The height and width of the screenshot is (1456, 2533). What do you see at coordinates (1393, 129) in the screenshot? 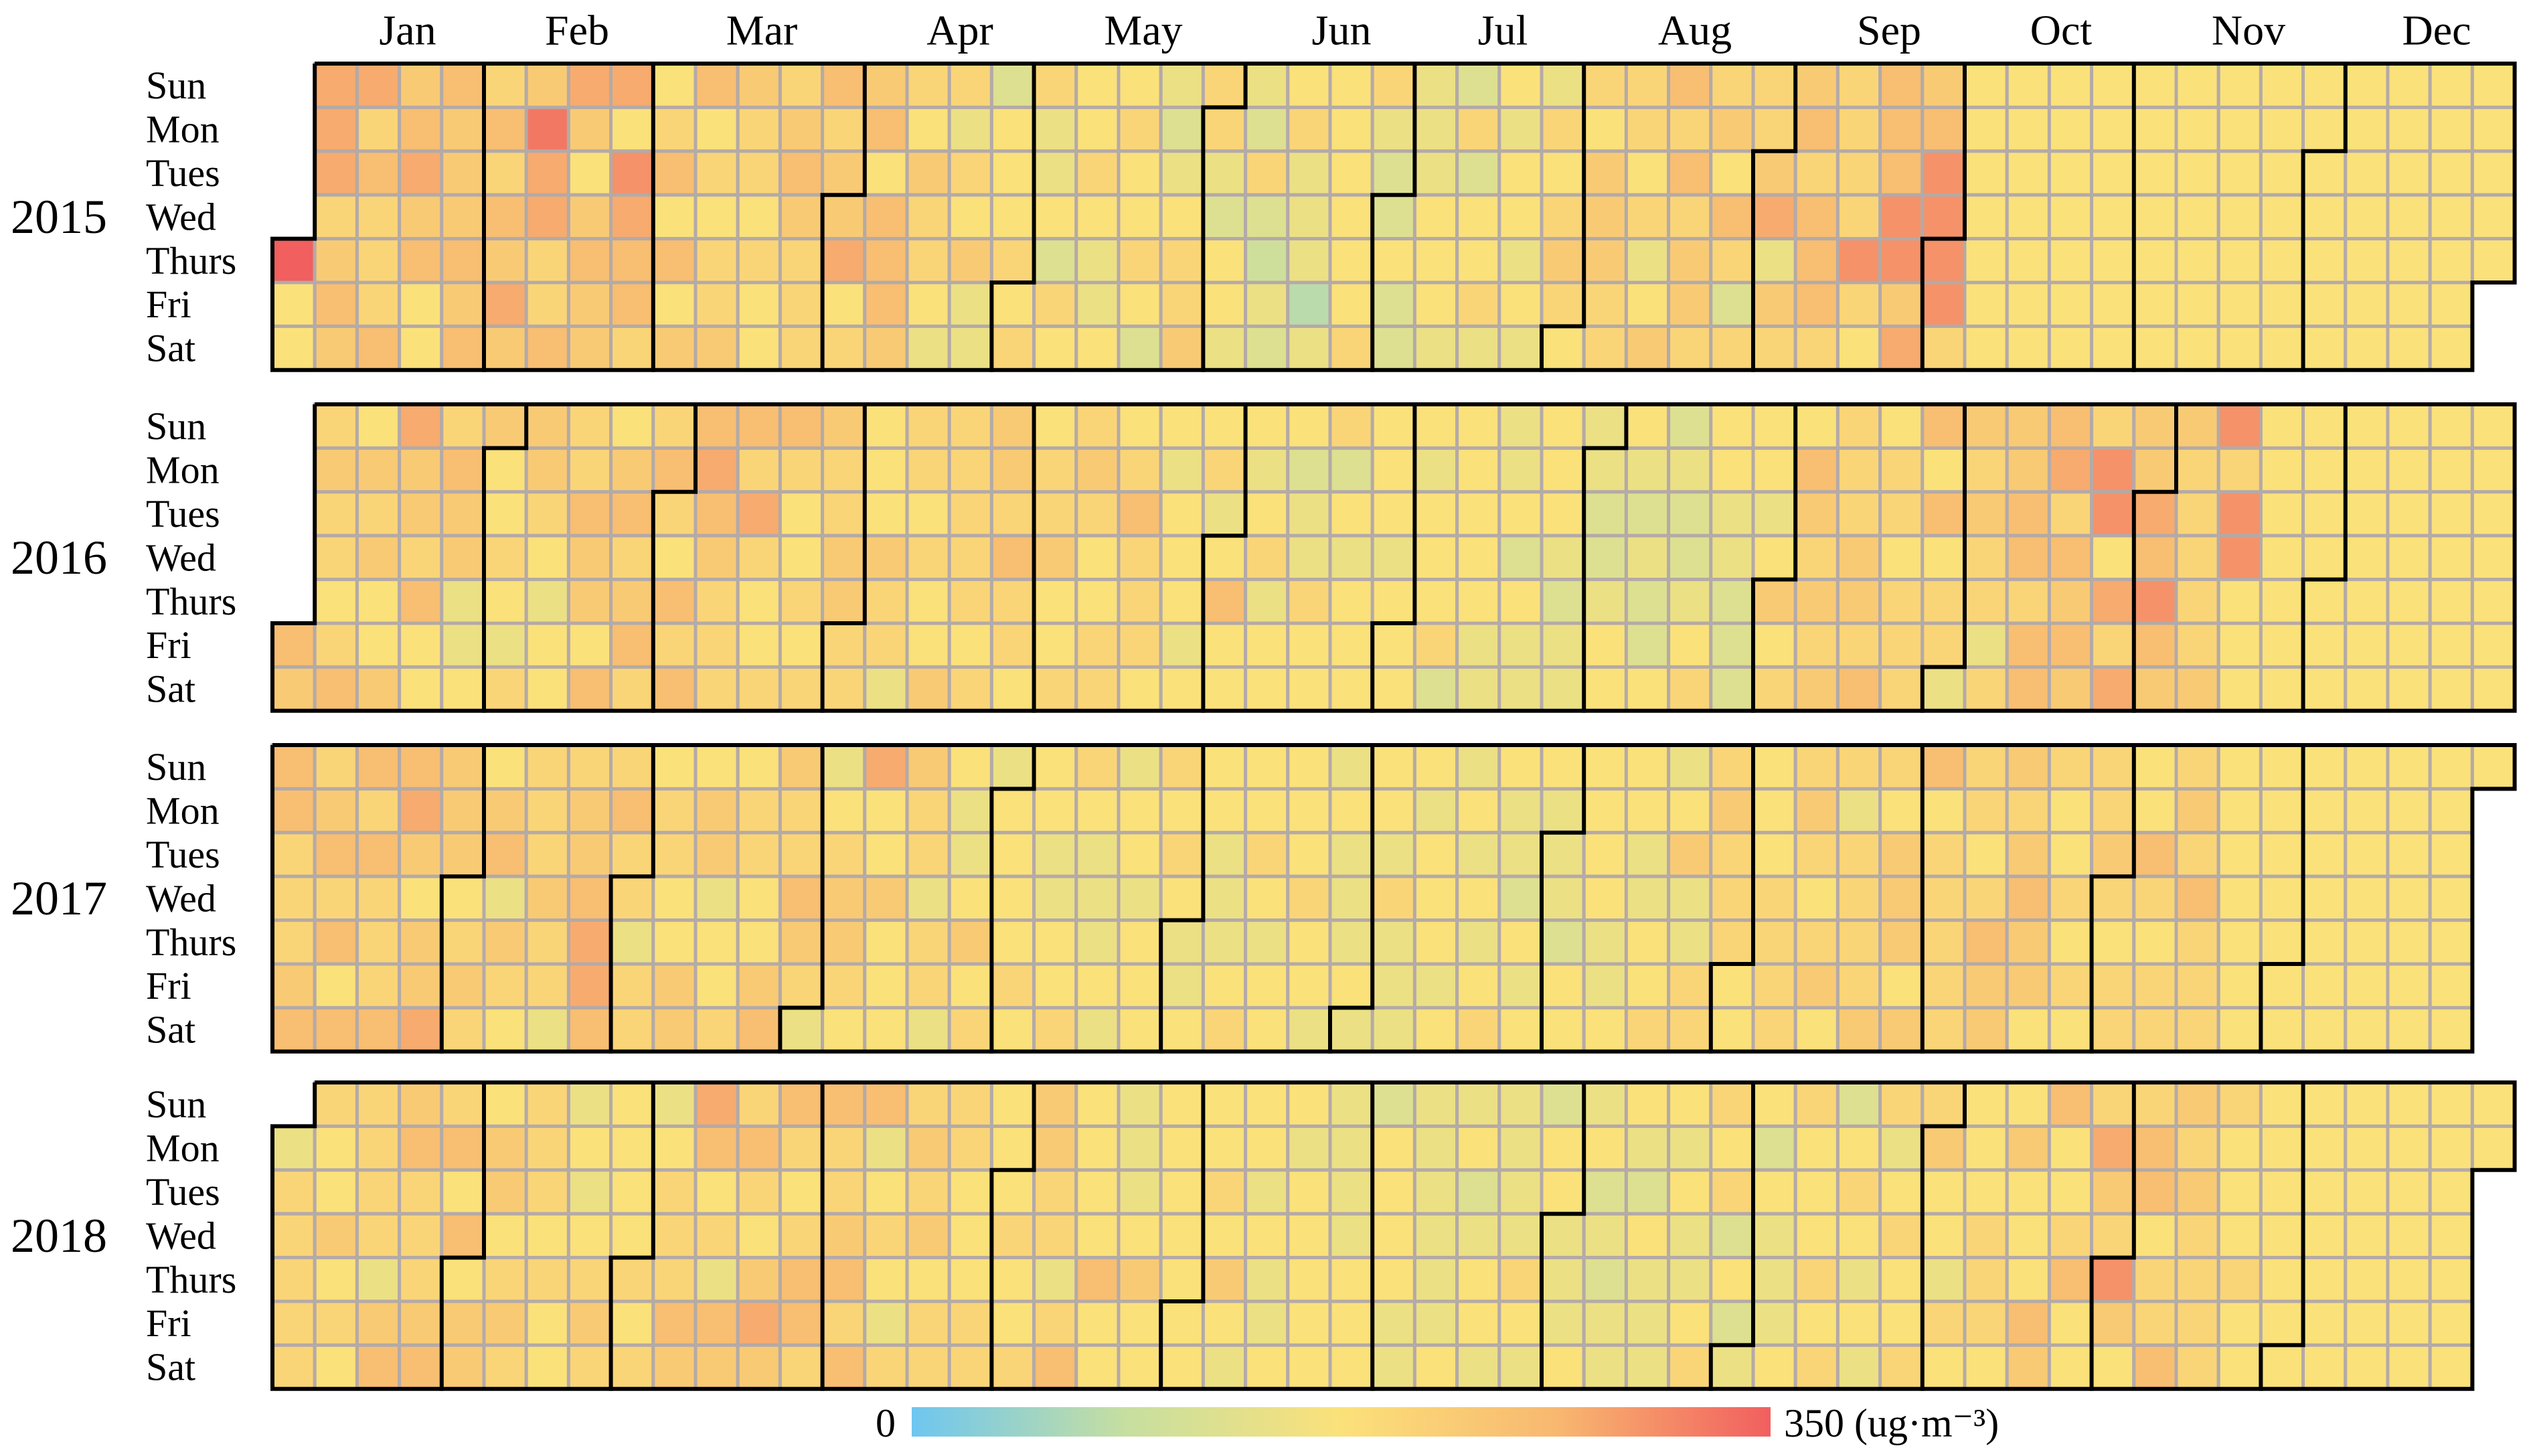
I see `day-cell: 2015-06-29: ~150` at bounding box center [1393, 129].